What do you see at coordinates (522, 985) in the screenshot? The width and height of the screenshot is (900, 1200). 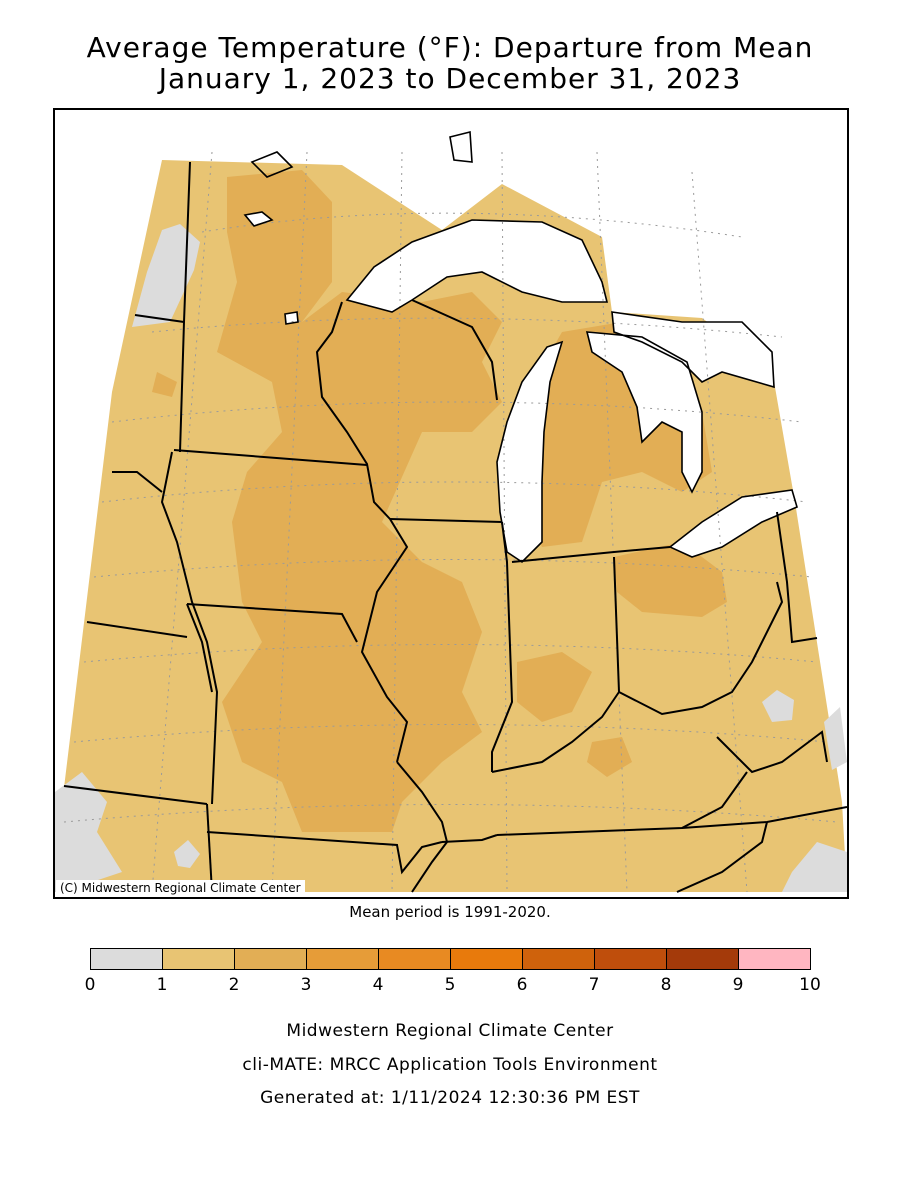 I see `legend-label-6: 6` at bounding box center [522, 985].